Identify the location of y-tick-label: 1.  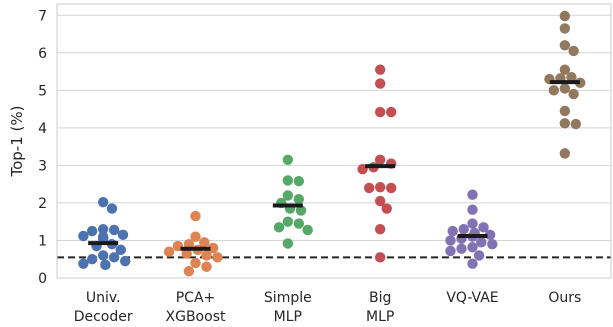
(42, 241).